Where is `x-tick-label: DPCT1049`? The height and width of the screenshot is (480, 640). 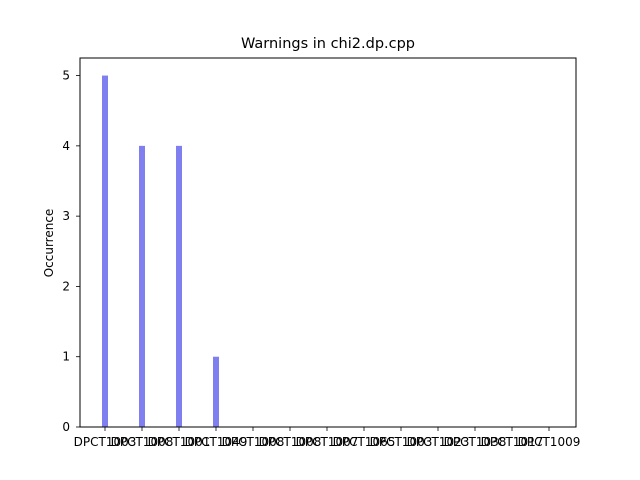 x-tick-label: DPCT1049 is located at coordinates (216, 442).